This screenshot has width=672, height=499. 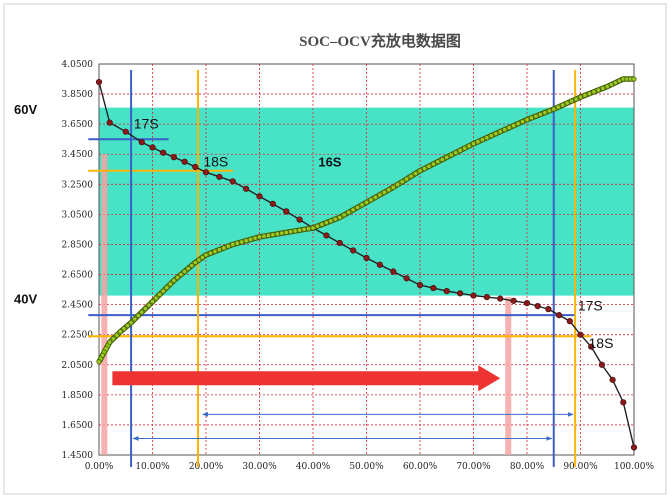 What do you see at coordinates (78, 426) in the screenshot?
I see `y-tick-label: 1.6500` at bounding box center [78, 426].